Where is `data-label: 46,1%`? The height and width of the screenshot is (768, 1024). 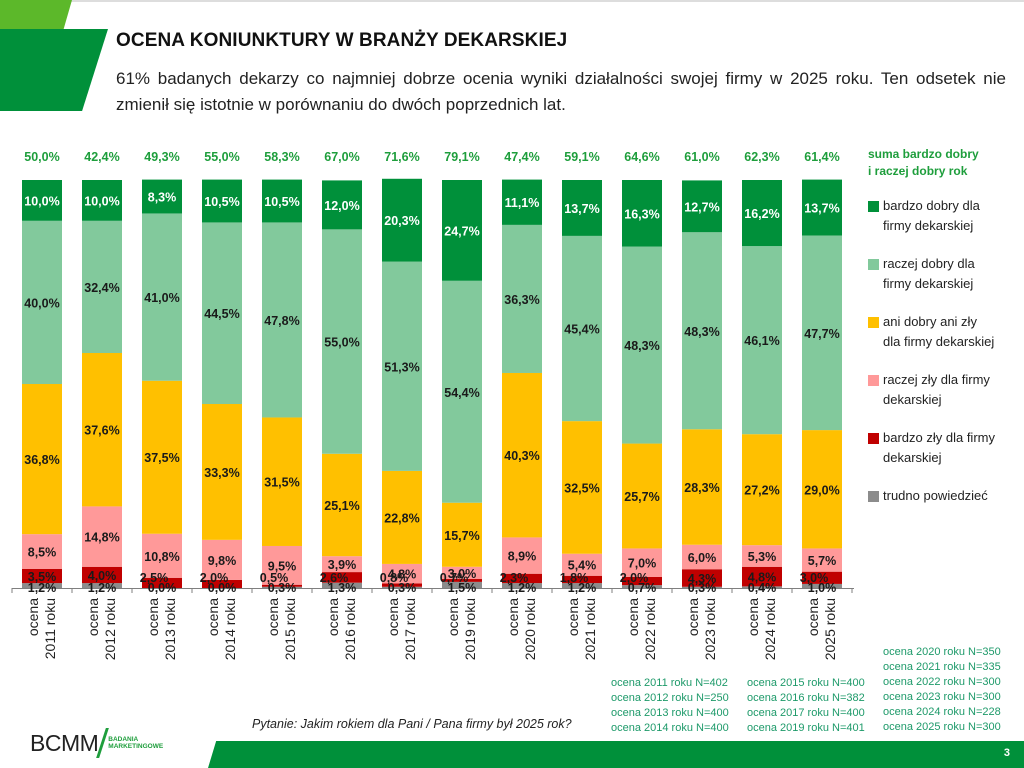 data-label: 46,1% is located at coordinates (761, 341).